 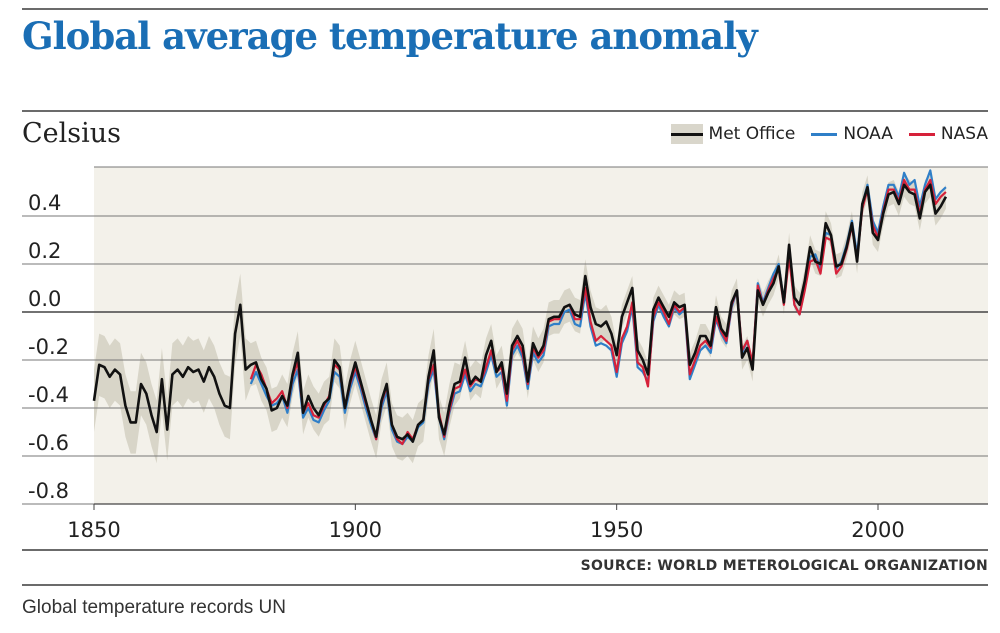 I want to click on x-tick-label: 2000, so click(x=877, y=530).